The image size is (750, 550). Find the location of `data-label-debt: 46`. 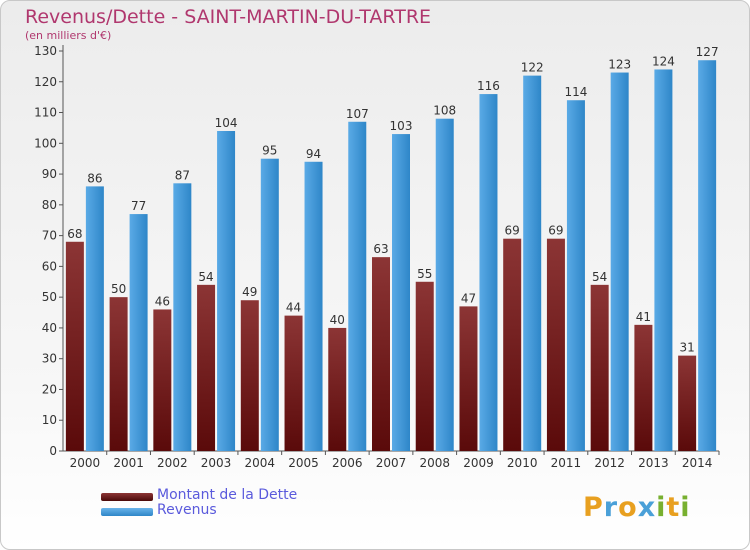

data-label-debt: 46 is located at coordinates (162, 301).